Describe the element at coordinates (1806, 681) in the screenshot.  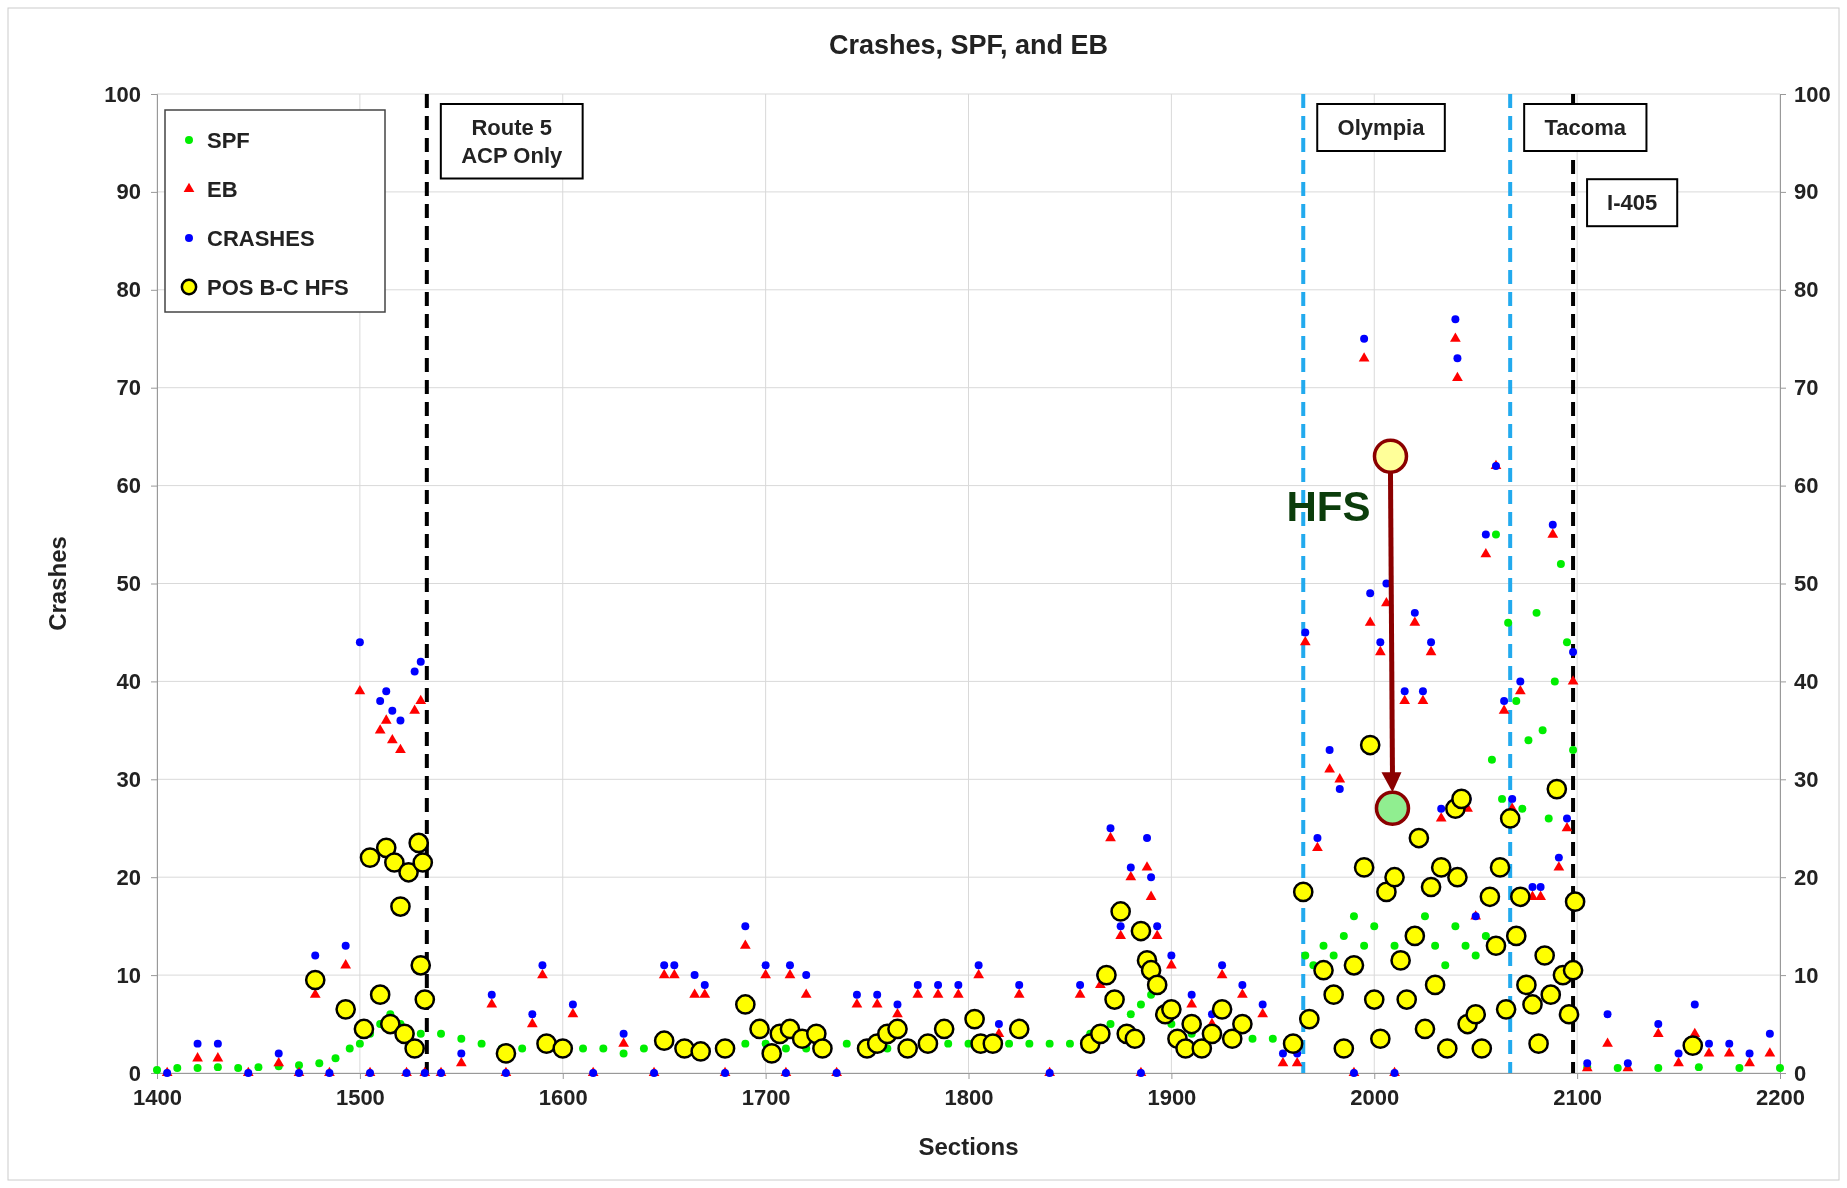
I see `y2-tick-label: 40` at that location.